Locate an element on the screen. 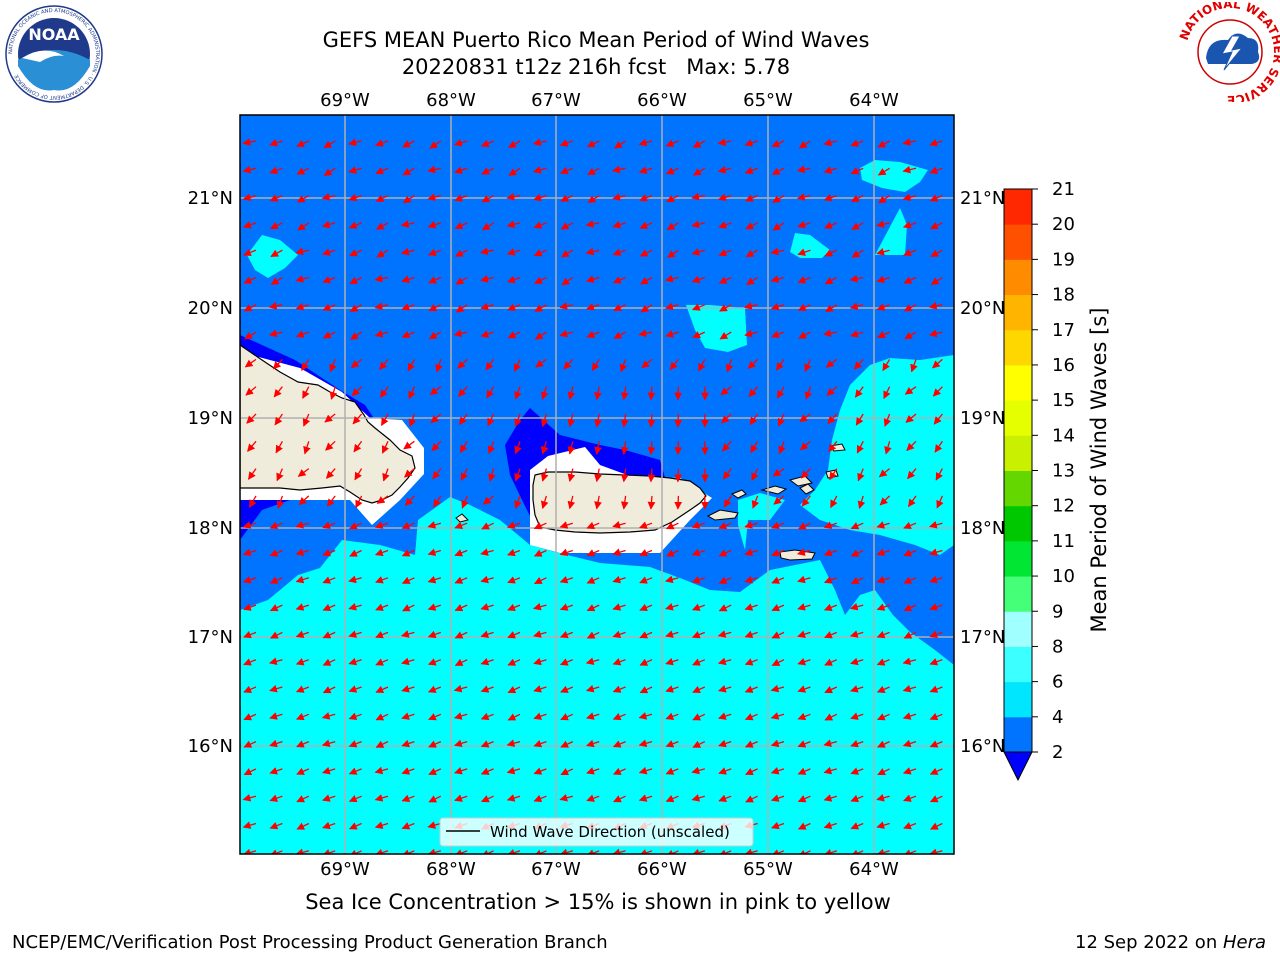 This screenshot has height=960, width=1280. lat-label-left: 16°N is located at coordinates (210, 746).